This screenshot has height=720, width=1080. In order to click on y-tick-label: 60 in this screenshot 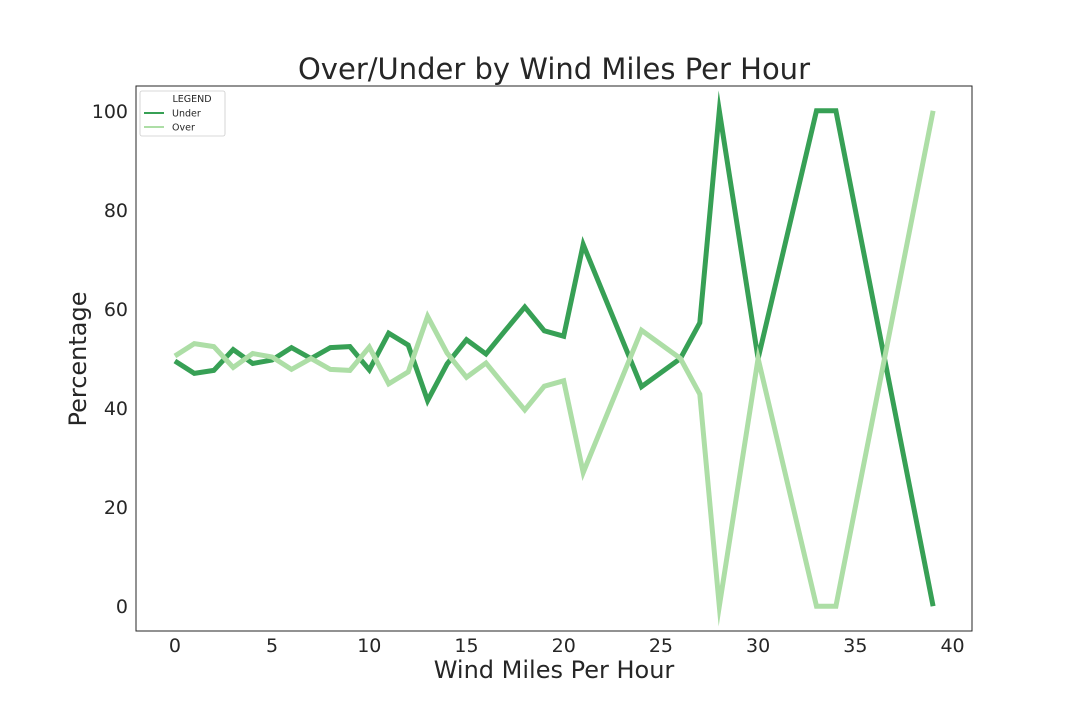, I will do `click(116, 310)`.